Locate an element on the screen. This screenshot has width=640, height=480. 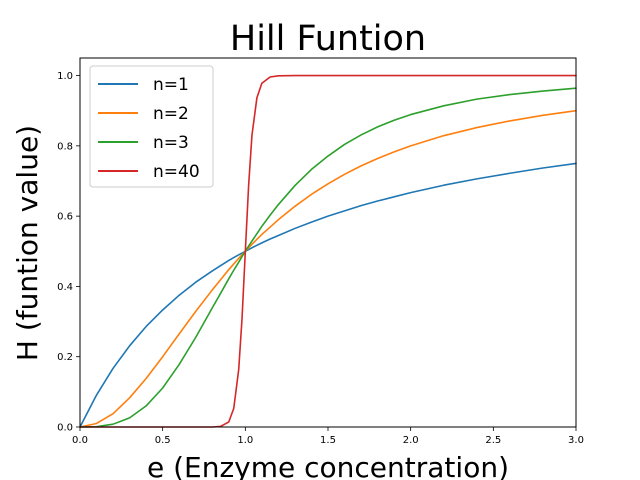
x-tick-label: 1.5 is located at coordinates (328, 440).